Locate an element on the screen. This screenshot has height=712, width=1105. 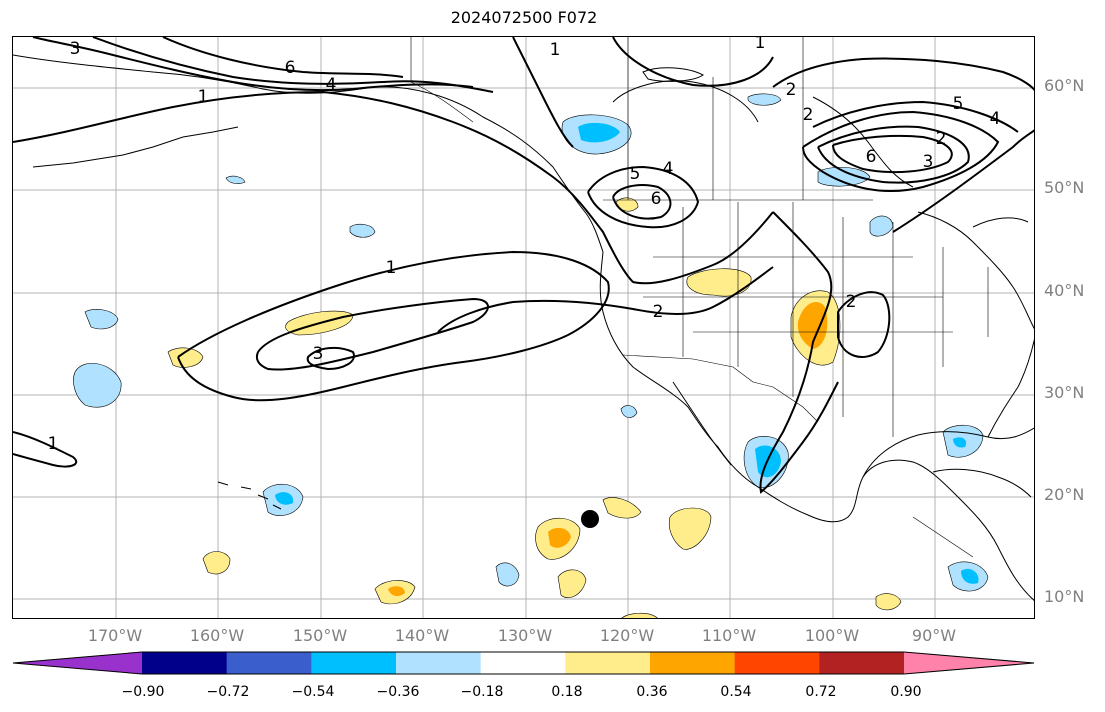
coast-east is located at coordinates (975, 270).